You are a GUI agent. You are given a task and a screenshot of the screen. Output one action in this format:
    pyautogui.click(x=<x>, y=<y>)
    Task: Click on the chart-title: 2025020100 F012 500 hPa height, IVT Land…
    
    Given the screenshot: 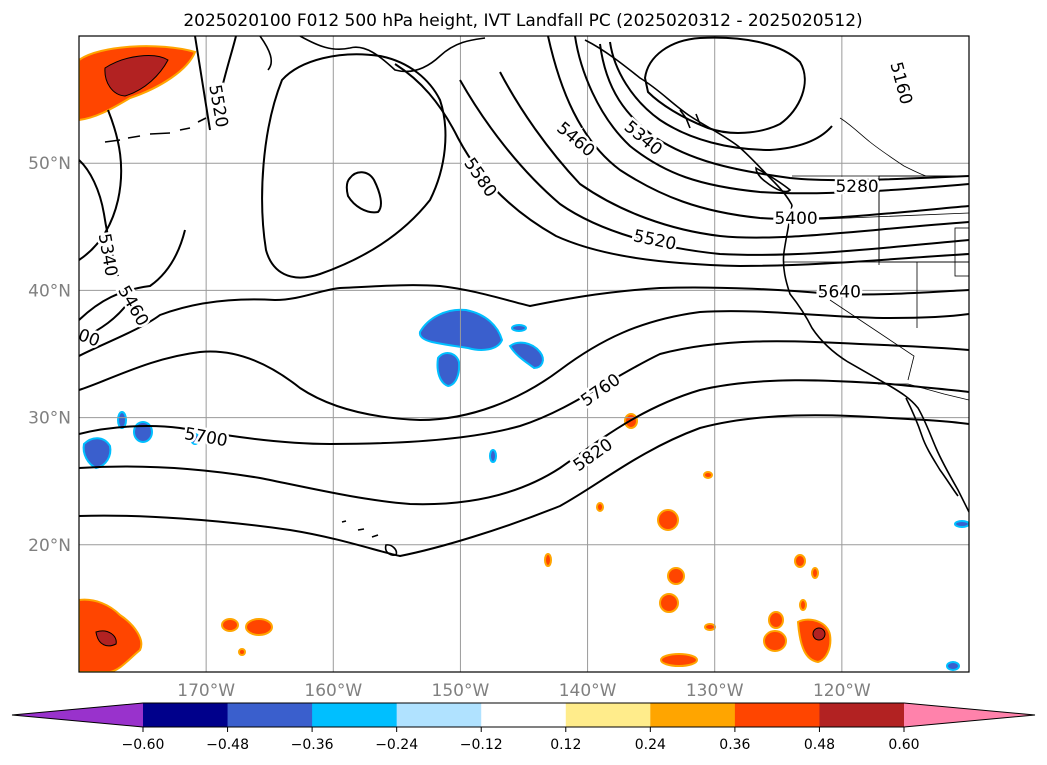 What is the action you would take?
    pyautogui.click(x=522, y=21)
    